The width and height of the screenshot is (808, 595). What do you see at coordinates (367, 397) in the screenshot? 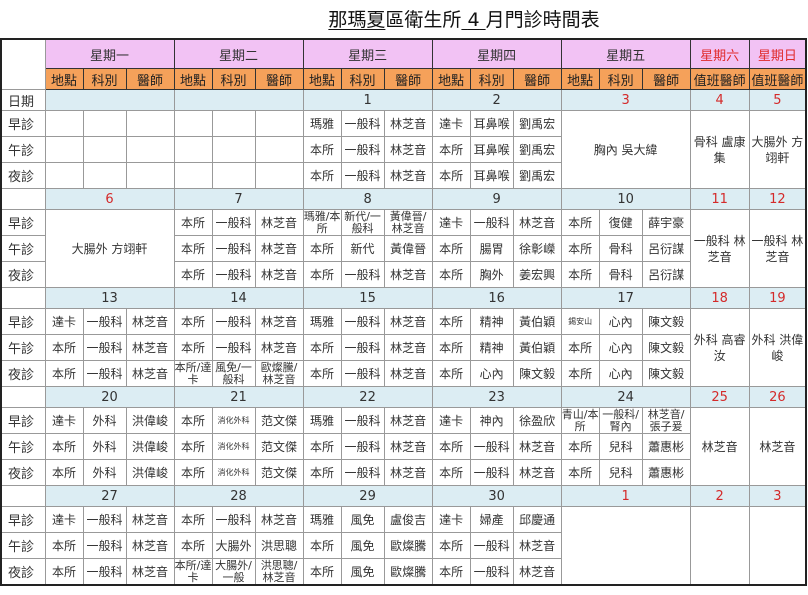
I see `date-cell: 22` at bounding box center [367, 397].